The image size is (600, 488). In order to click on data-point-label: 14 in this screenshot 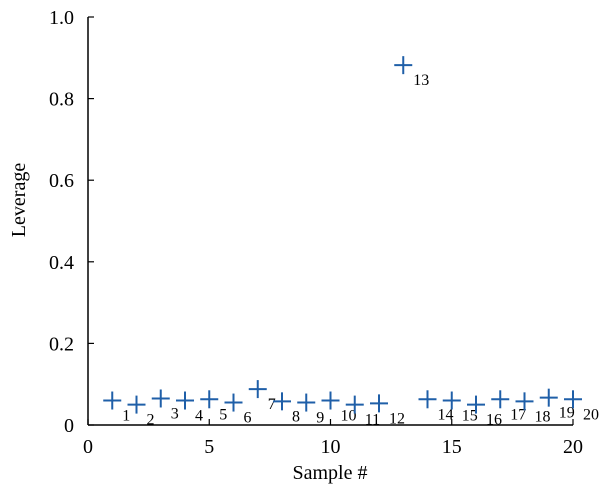, I will do `click(446, 414)`.